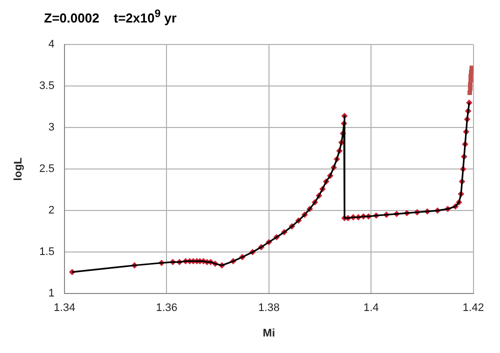 This screenshot has width=500, height=353. I want to click on y-tick-label: 3.5, so click(46, 86).